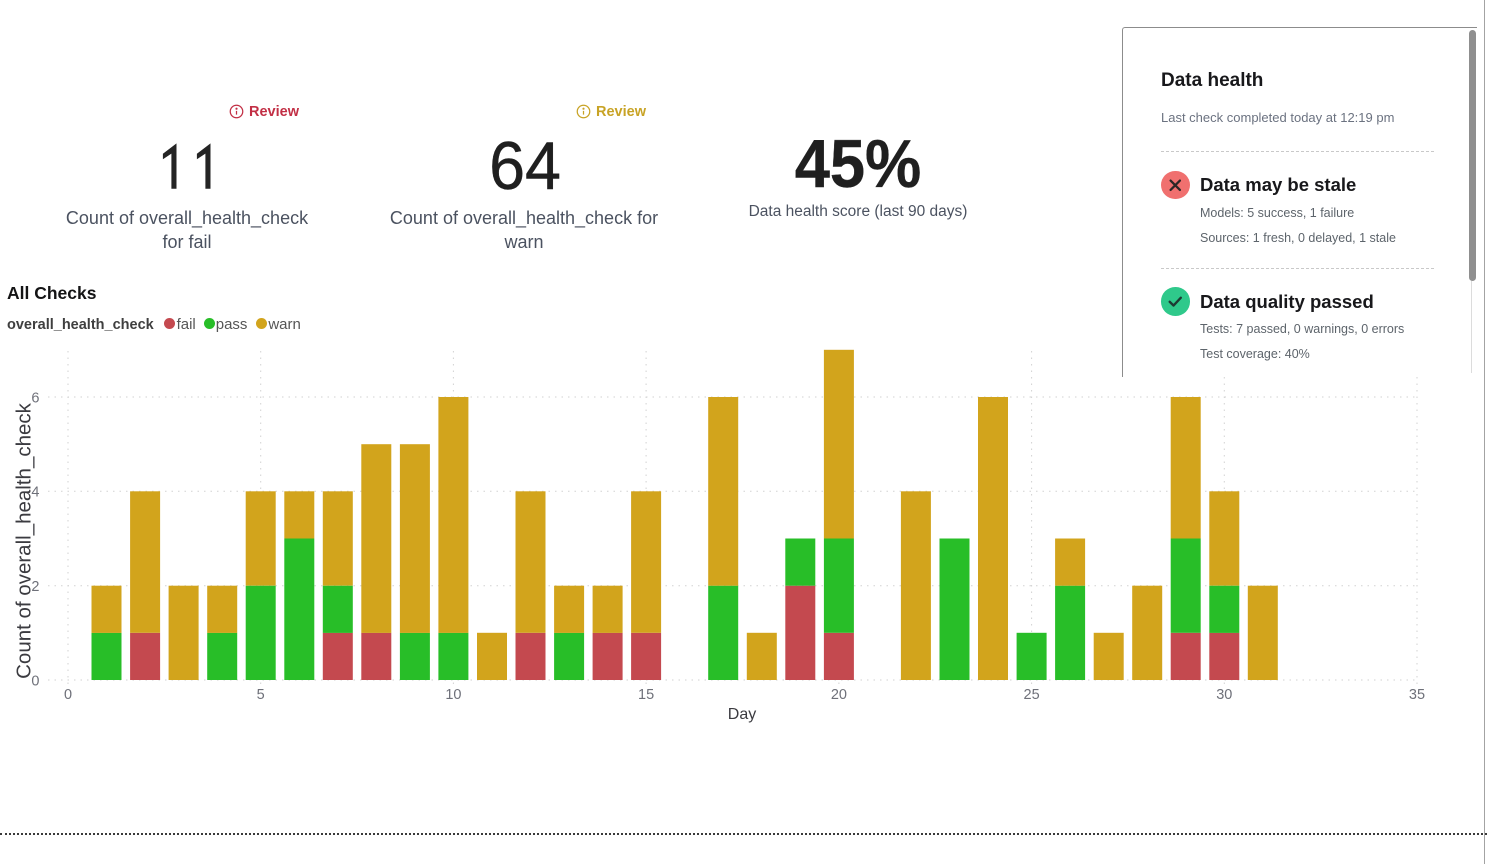 The image size is (1487, 864). Describe the element at coordinates (35, 398) in the screenshot. I see `svg-text: 6` at that location.